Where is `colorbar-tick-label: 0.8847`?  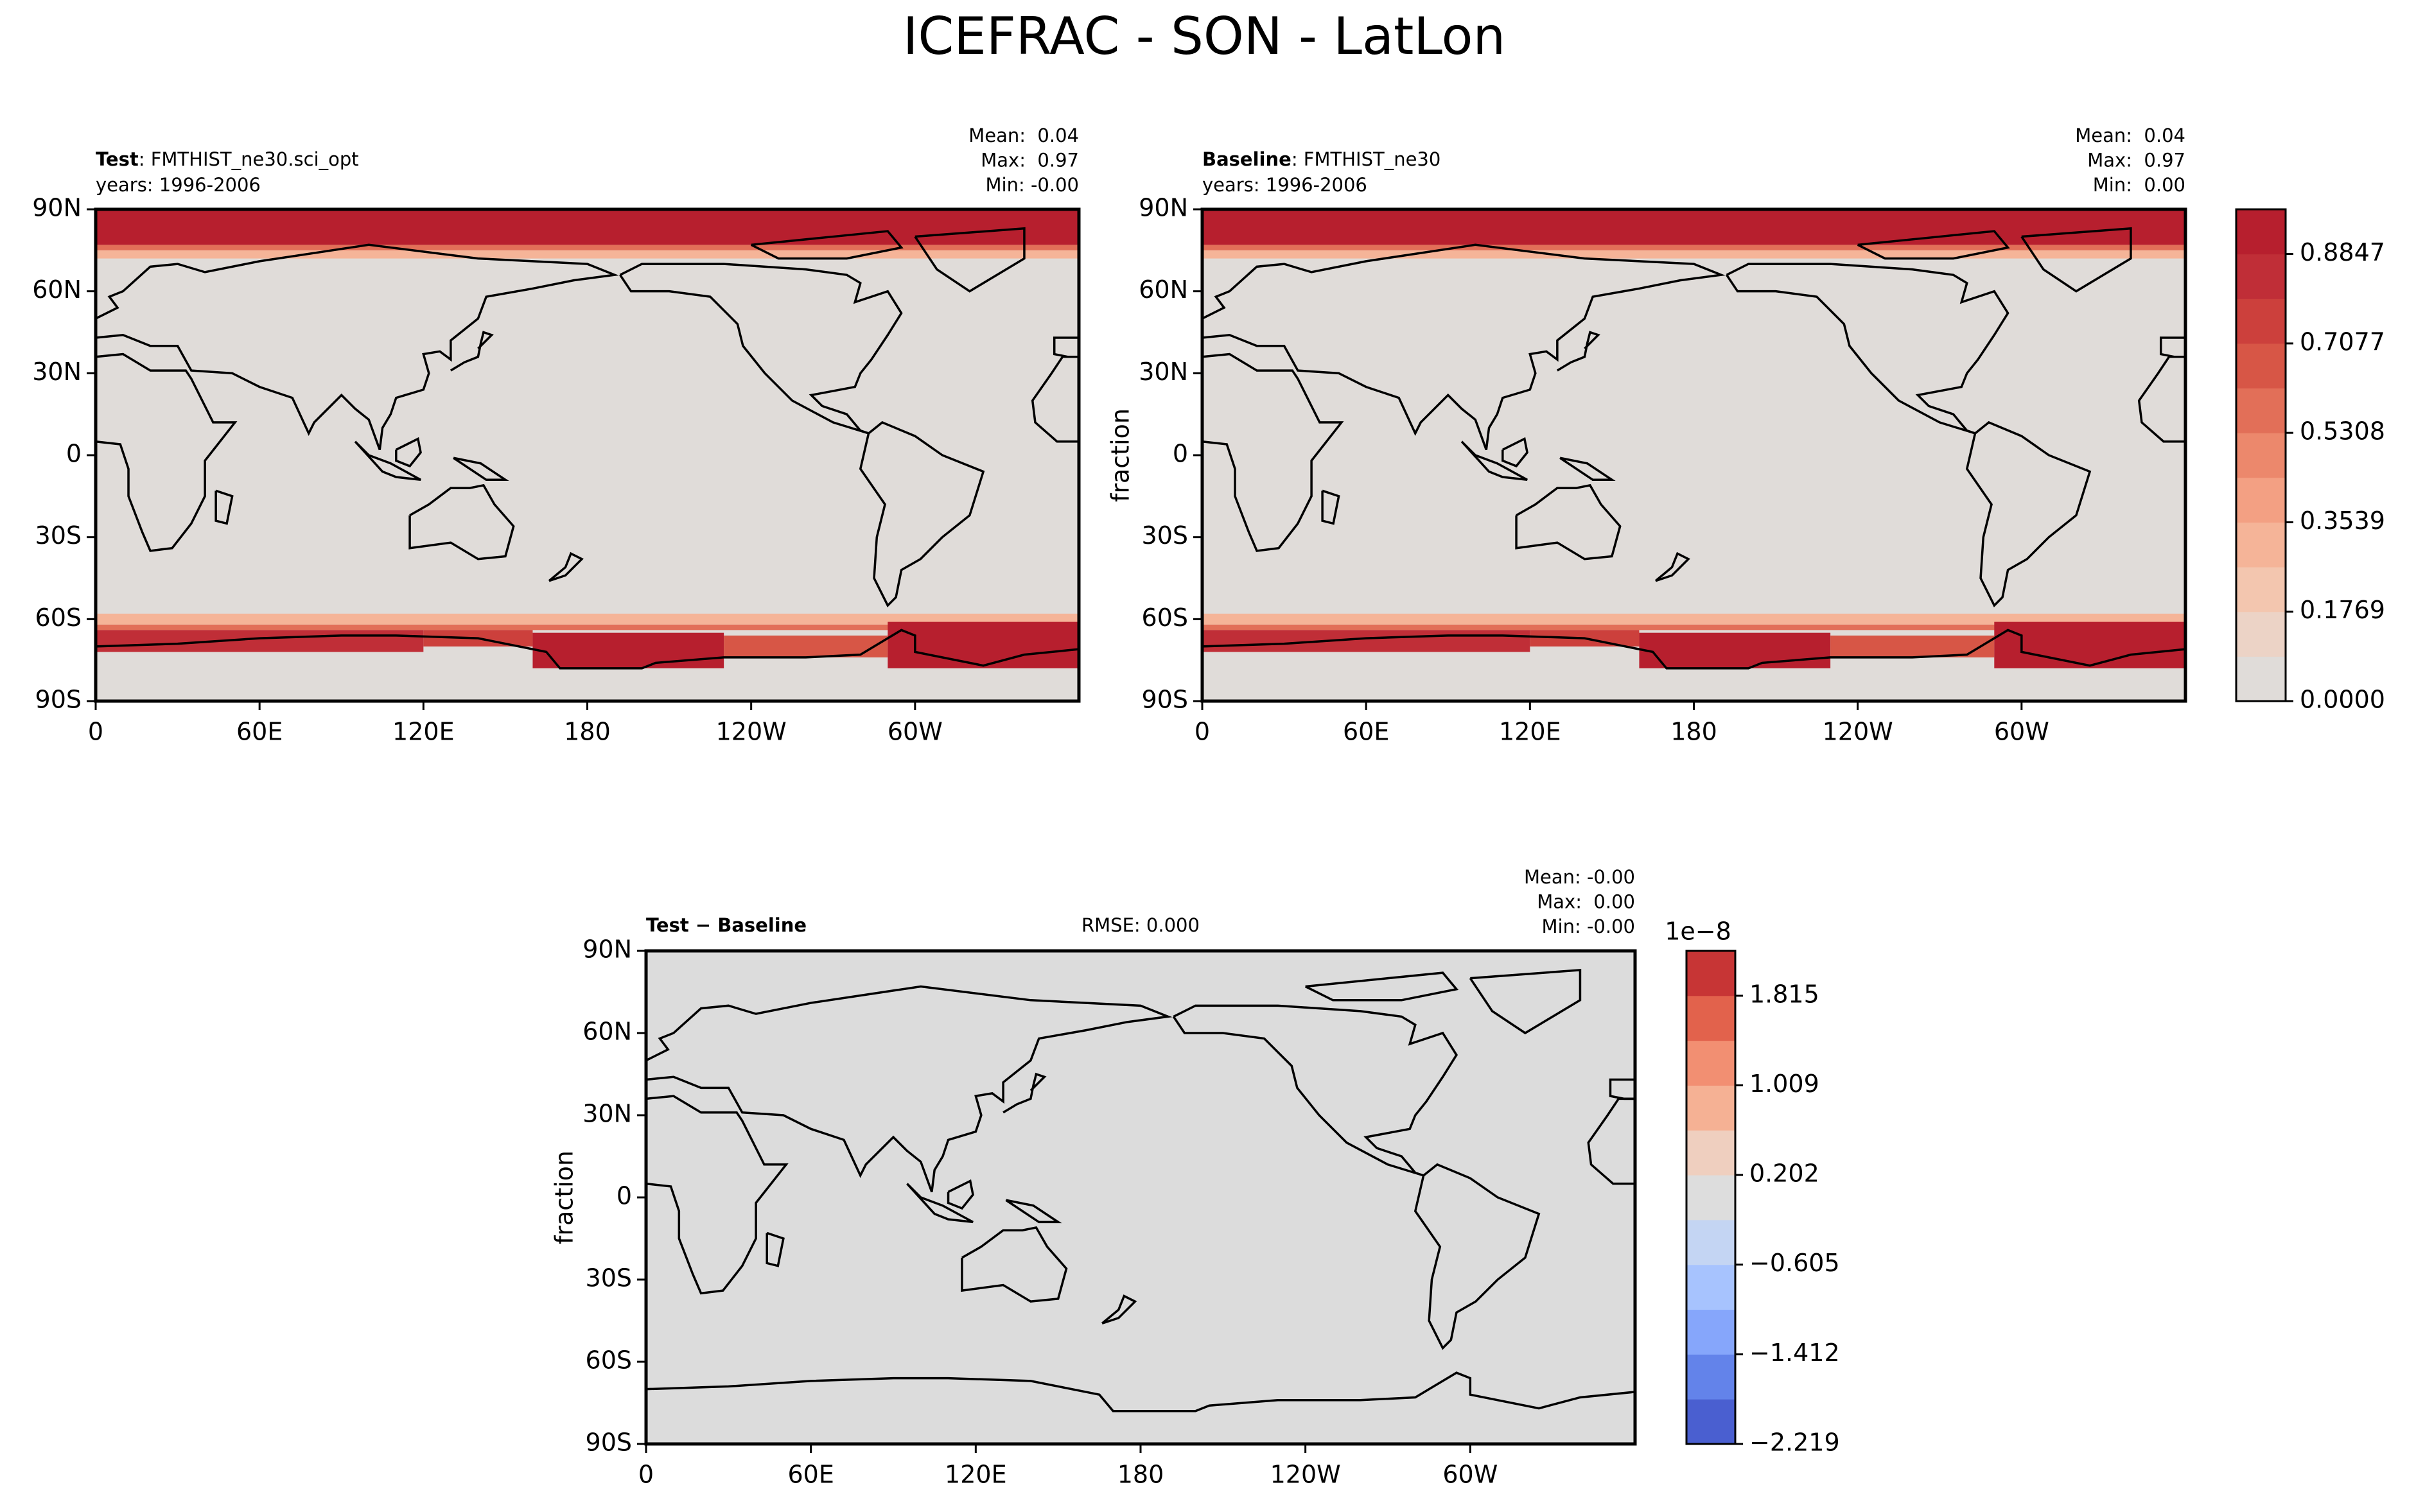
colorbar-tick-label: 0.8847 is located at coordinates (2342, 252).